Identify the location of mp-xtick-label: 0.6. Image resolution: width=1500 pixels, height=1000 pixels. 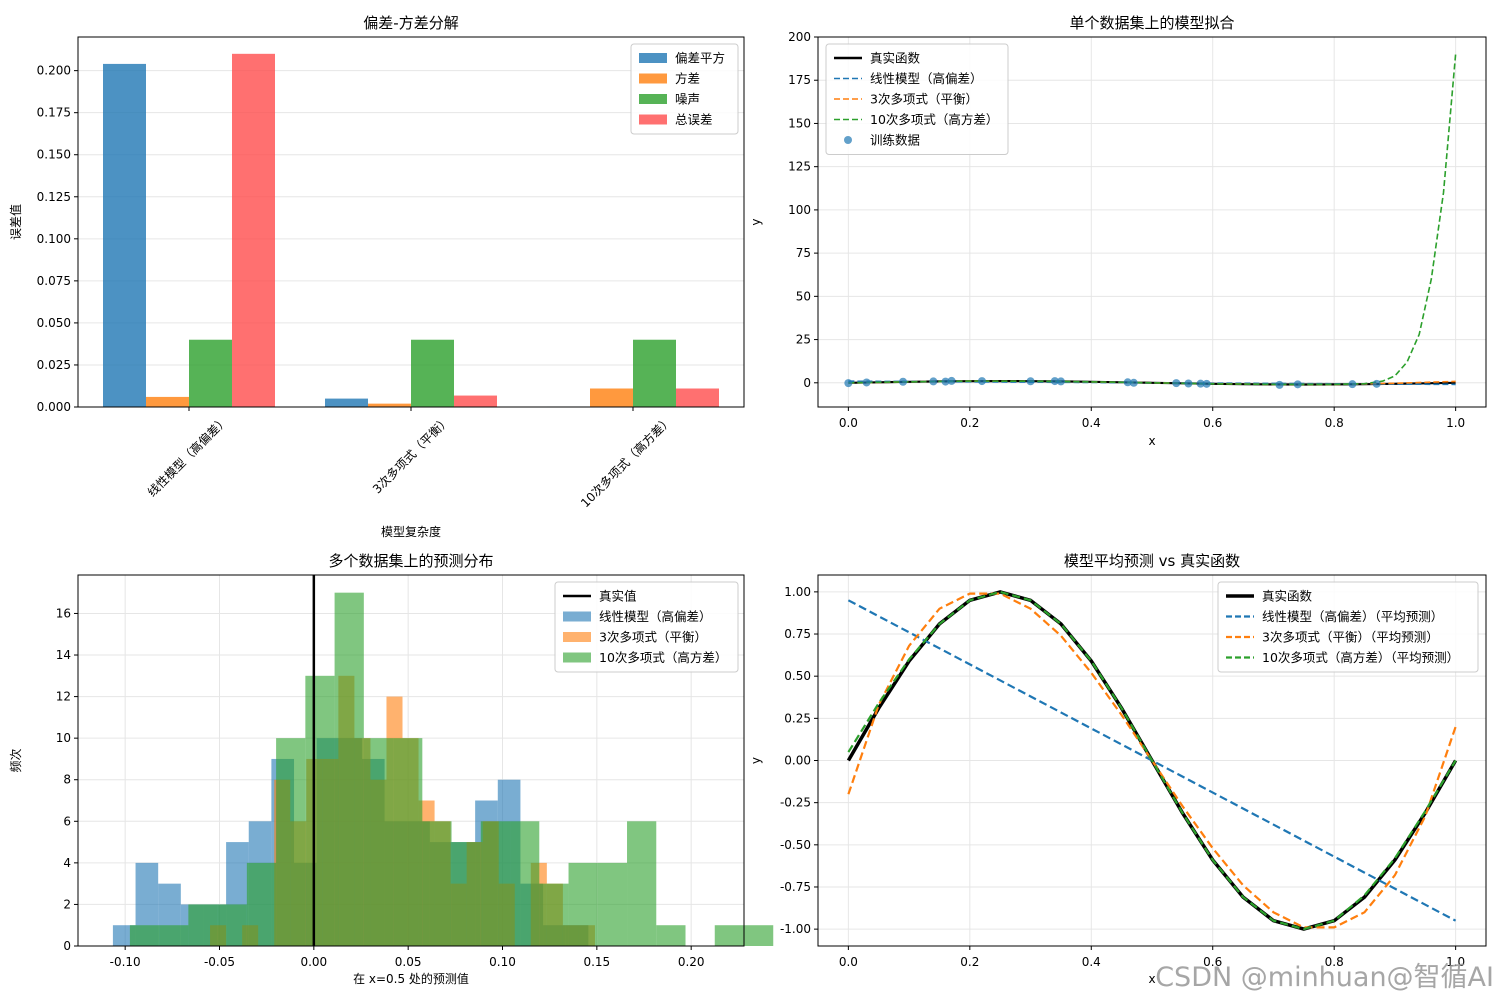
(1212, 962).